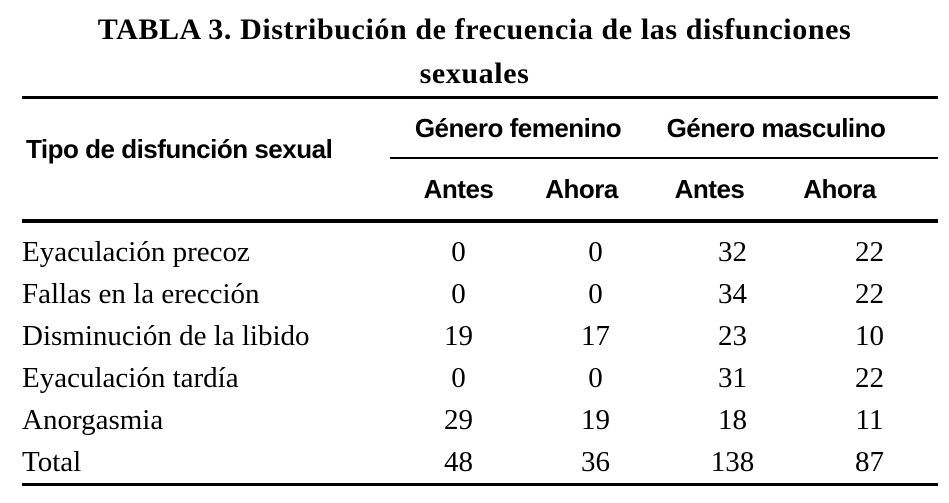 This screenshot has height=503, width=949. I want to click on group-header-femenino-label: Género femenino, so click(518, 127).